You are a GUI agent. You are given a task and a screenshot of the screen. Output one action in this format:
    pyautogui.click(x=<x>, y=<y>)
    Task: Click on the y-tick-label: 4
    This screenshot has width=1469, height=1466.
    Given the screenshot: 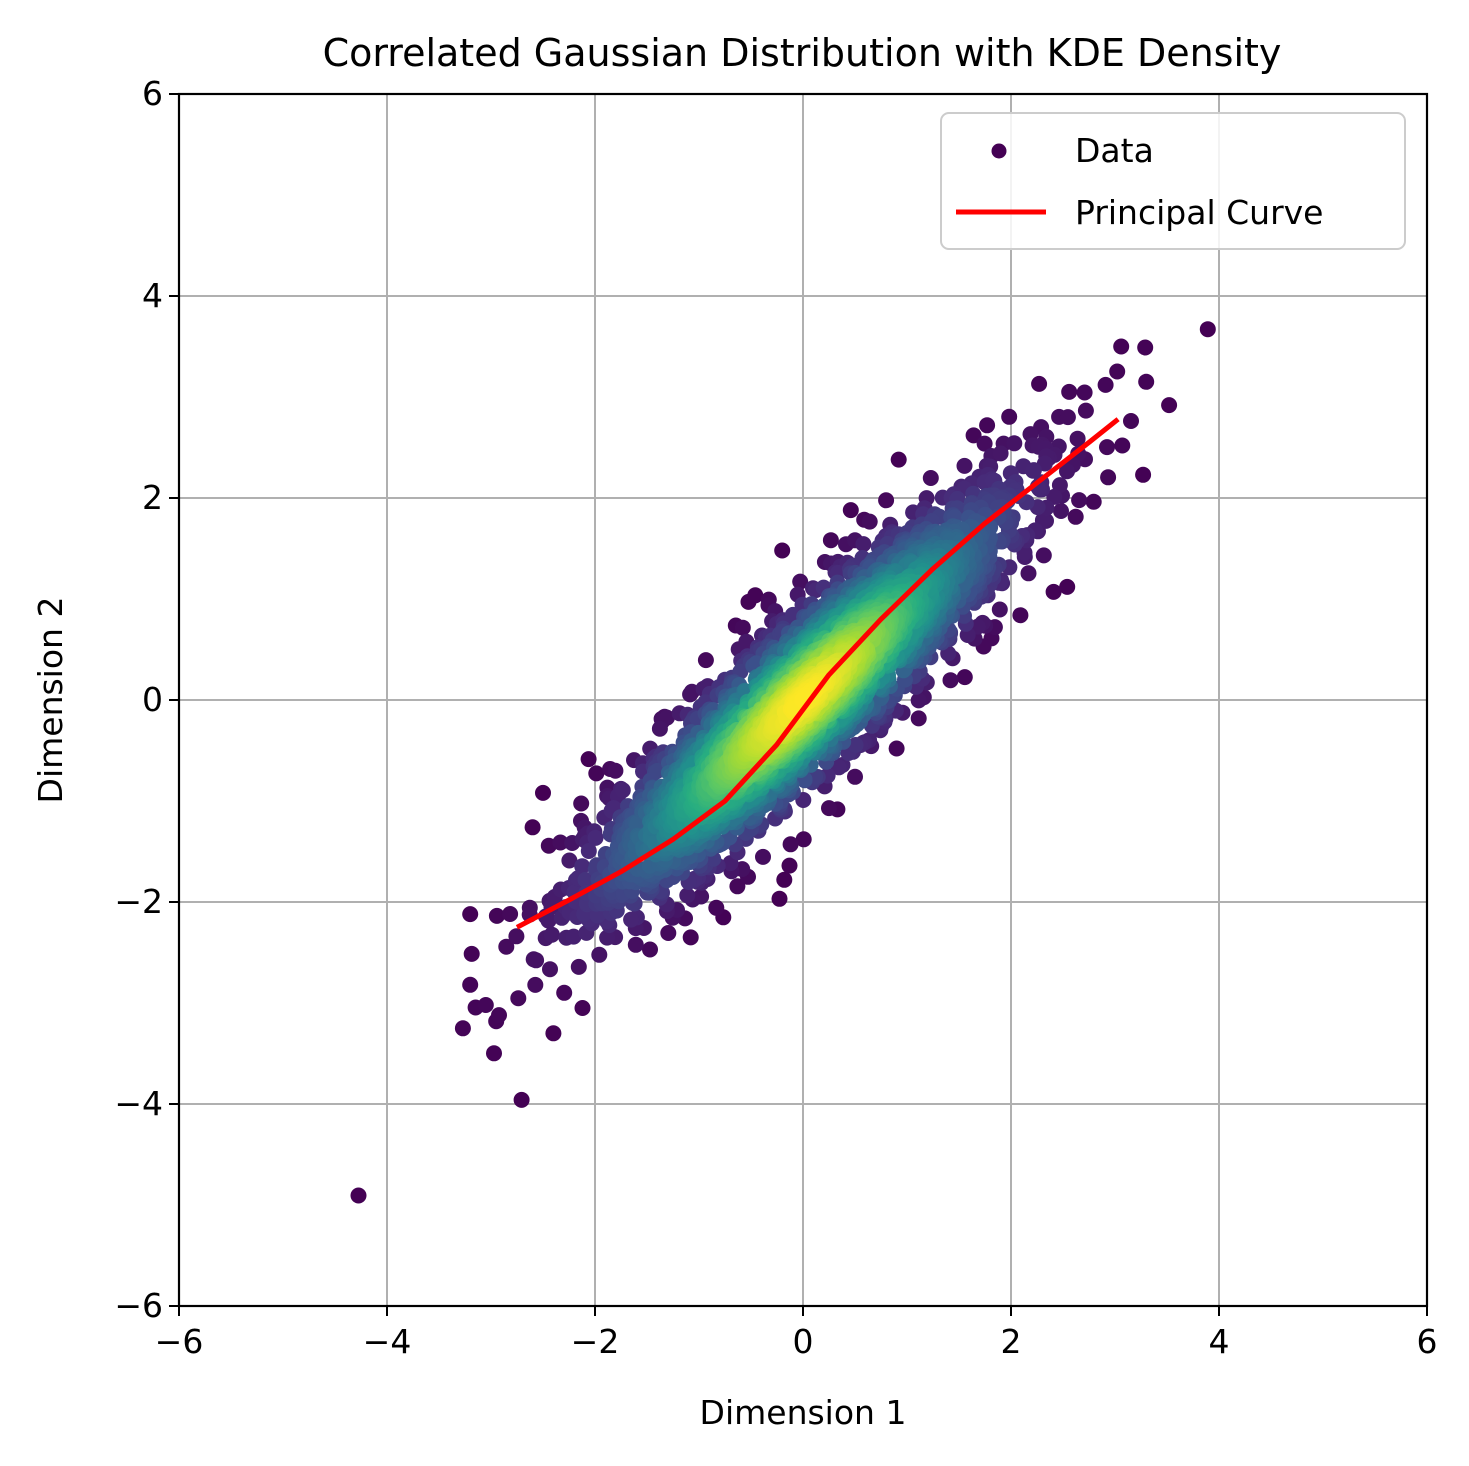 What is the action you would take?
    pyautogui.click(x=152, y=295)
    